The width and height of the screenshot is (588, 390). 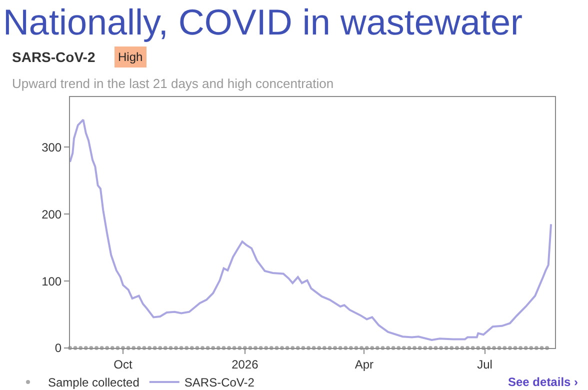 I want to click on text: SARS-CoV-2, so click(x=54, y=57).